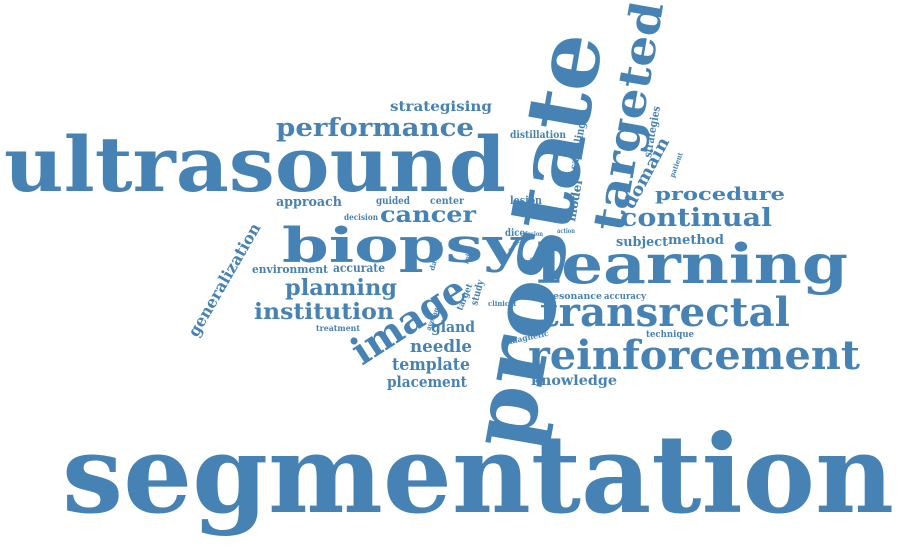 Image resolution: width=900 pixels, height=550 pixels. I want to click on word-placement: placement, so click(427, 382).